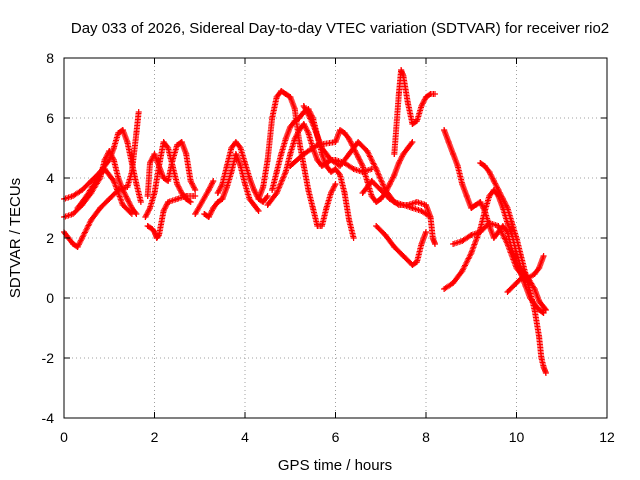 Image resolution: width=640 pixels, height=480 pixels. I want to click on y-tick-label: 8, so click(50, 58).